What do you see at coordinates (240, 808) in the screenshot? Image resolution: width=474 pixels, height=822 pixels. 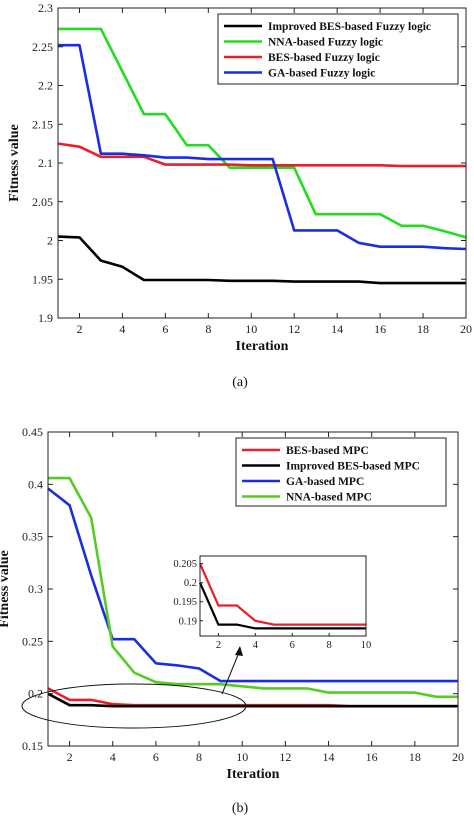 I see `caption-b: (b)` at bounding box center [240, 808].